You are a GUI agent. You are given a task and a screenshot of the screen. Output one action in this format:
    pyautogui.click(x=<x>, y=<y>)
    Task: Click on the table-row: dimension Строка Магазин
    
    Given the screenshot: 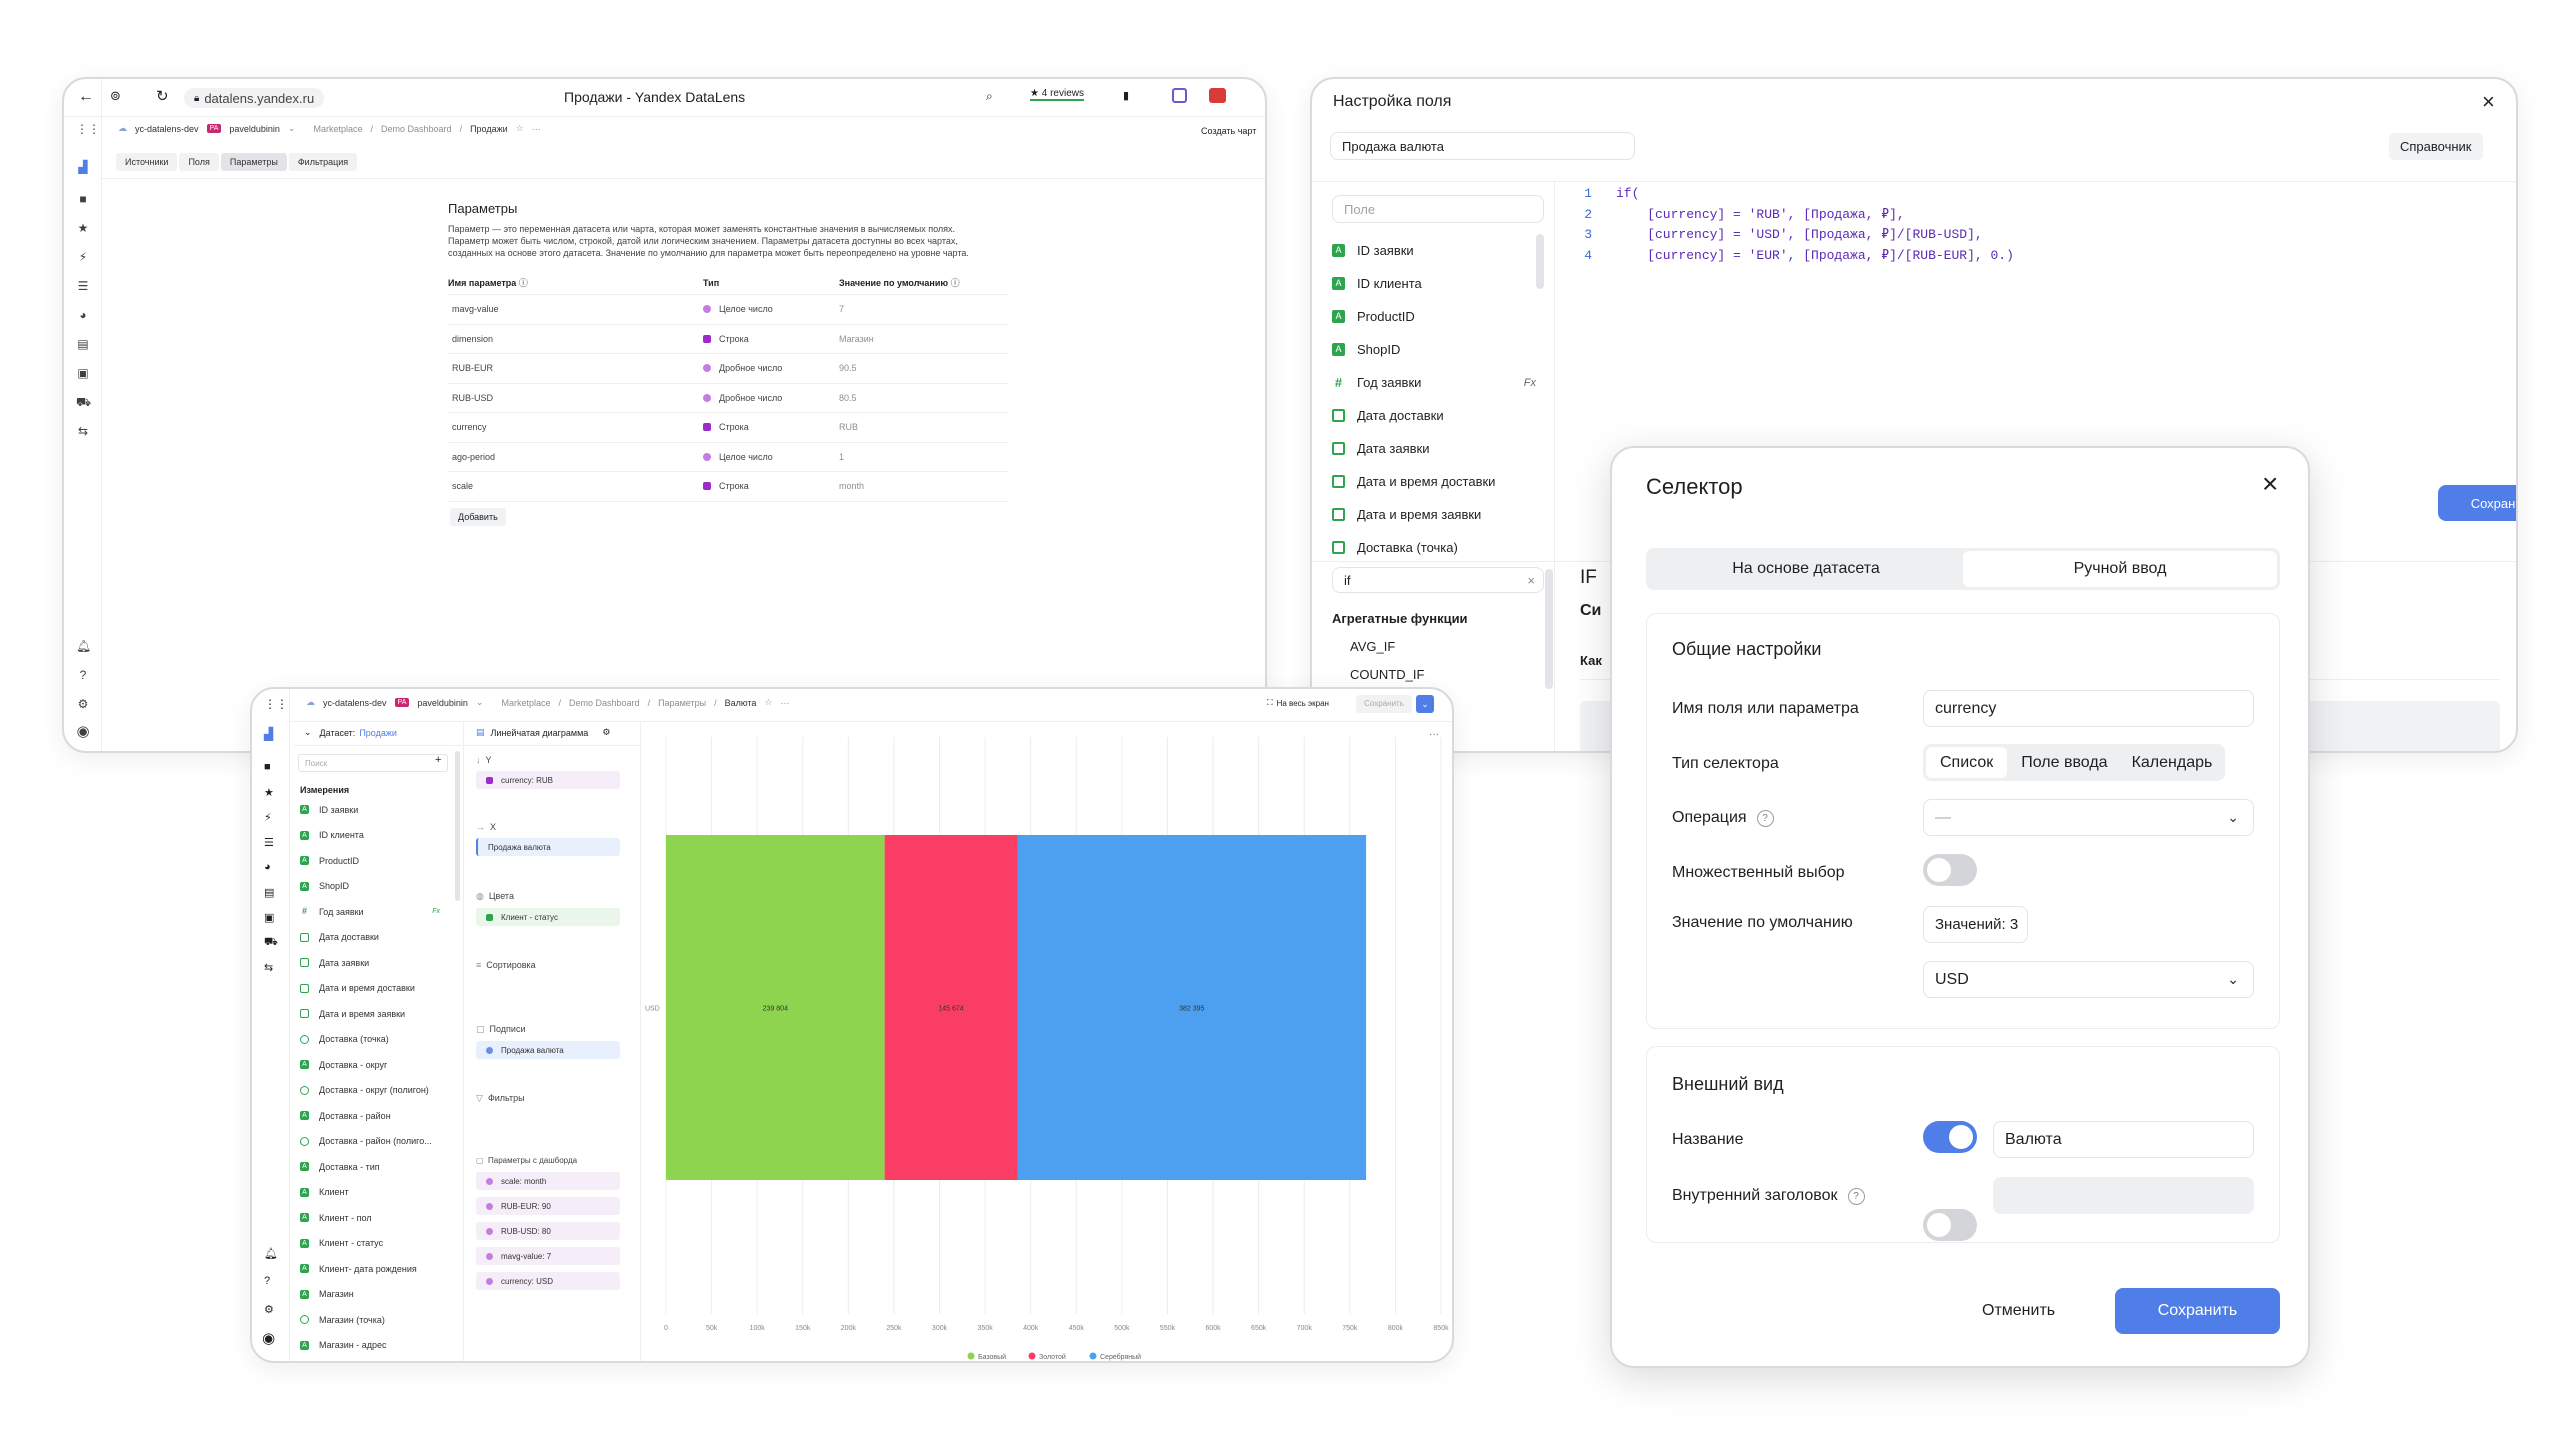 What is the action you would take?
    pyautogui.click(x=728, y=339)
    